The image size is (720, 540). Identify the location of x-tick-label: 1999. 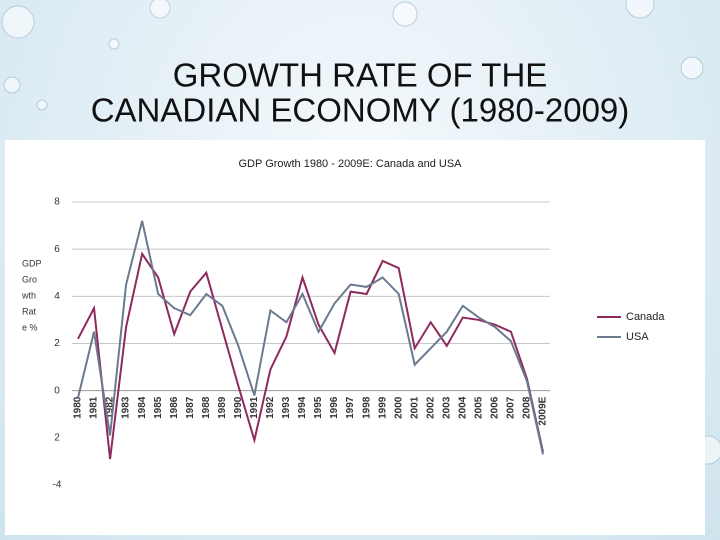
(382, 407).